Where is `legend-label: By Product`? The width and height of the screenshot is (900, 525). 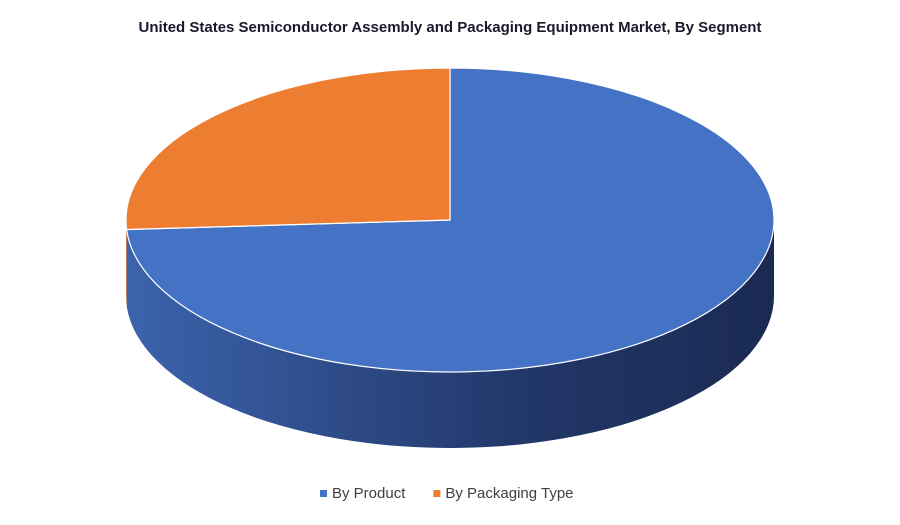 legend-label: By Product is located at coordinates (369, 493).